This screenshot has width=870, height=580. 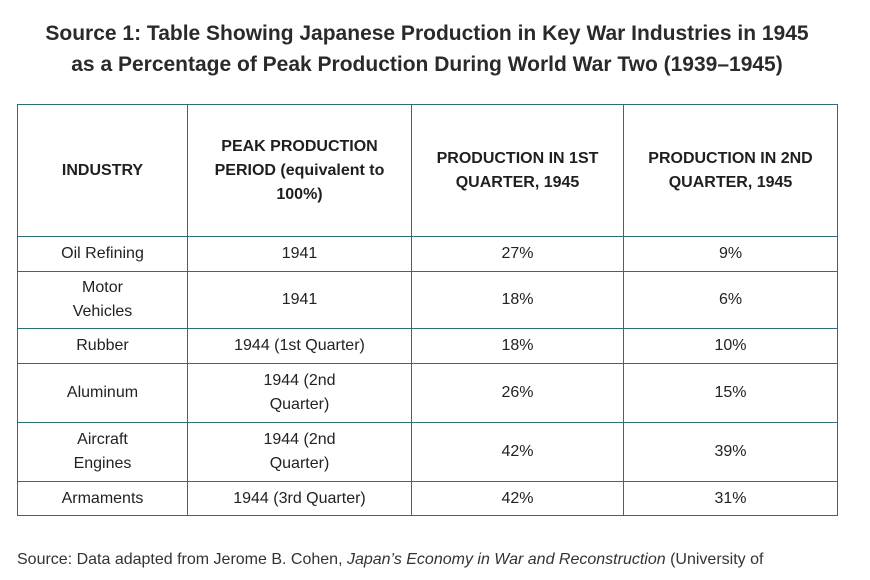 What do you see at coordinates (102, 393) in the screenshot?
I see `cell-industry: Aluminum` at bounding box center [102, 393].